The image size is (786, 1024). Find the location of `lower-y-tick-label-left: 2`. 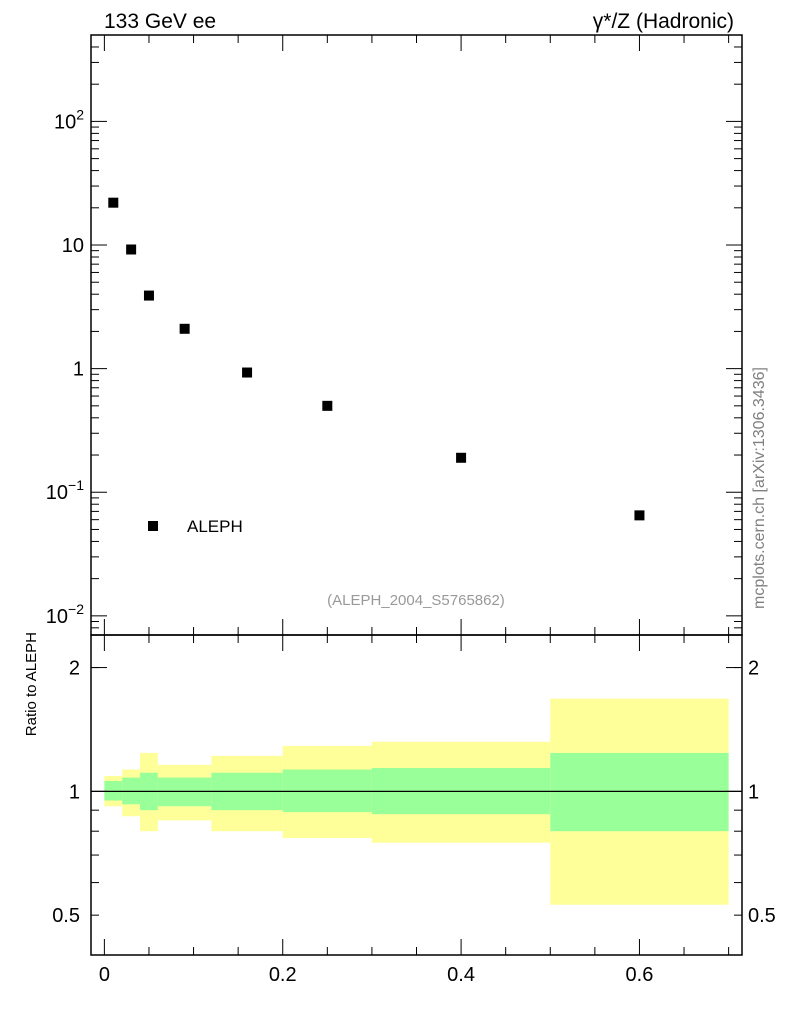

lower-y-tick-label-left: 2 is located at coordinates (74, 669).